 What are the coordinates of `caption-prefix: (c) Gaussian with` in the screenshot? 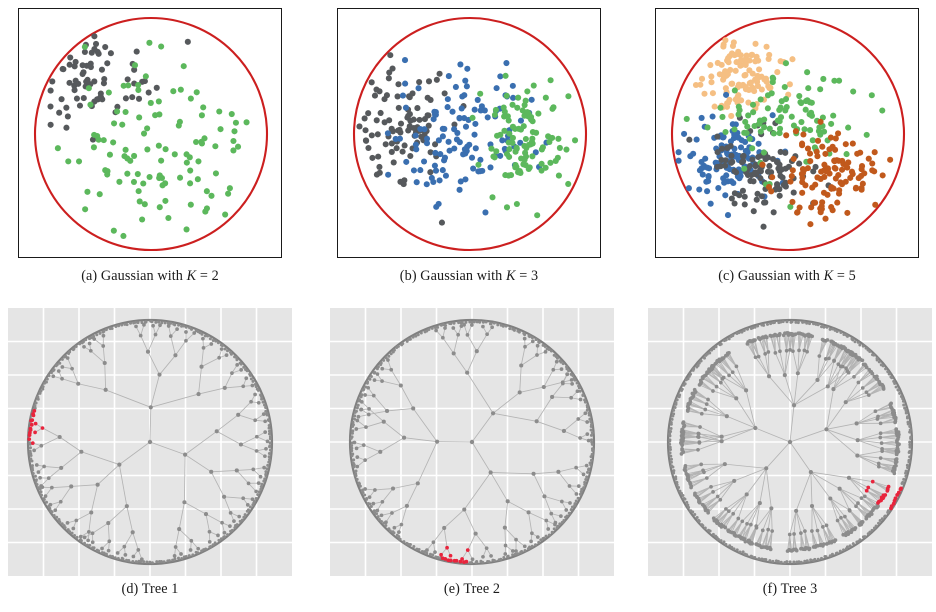 It's located at (771, 276).